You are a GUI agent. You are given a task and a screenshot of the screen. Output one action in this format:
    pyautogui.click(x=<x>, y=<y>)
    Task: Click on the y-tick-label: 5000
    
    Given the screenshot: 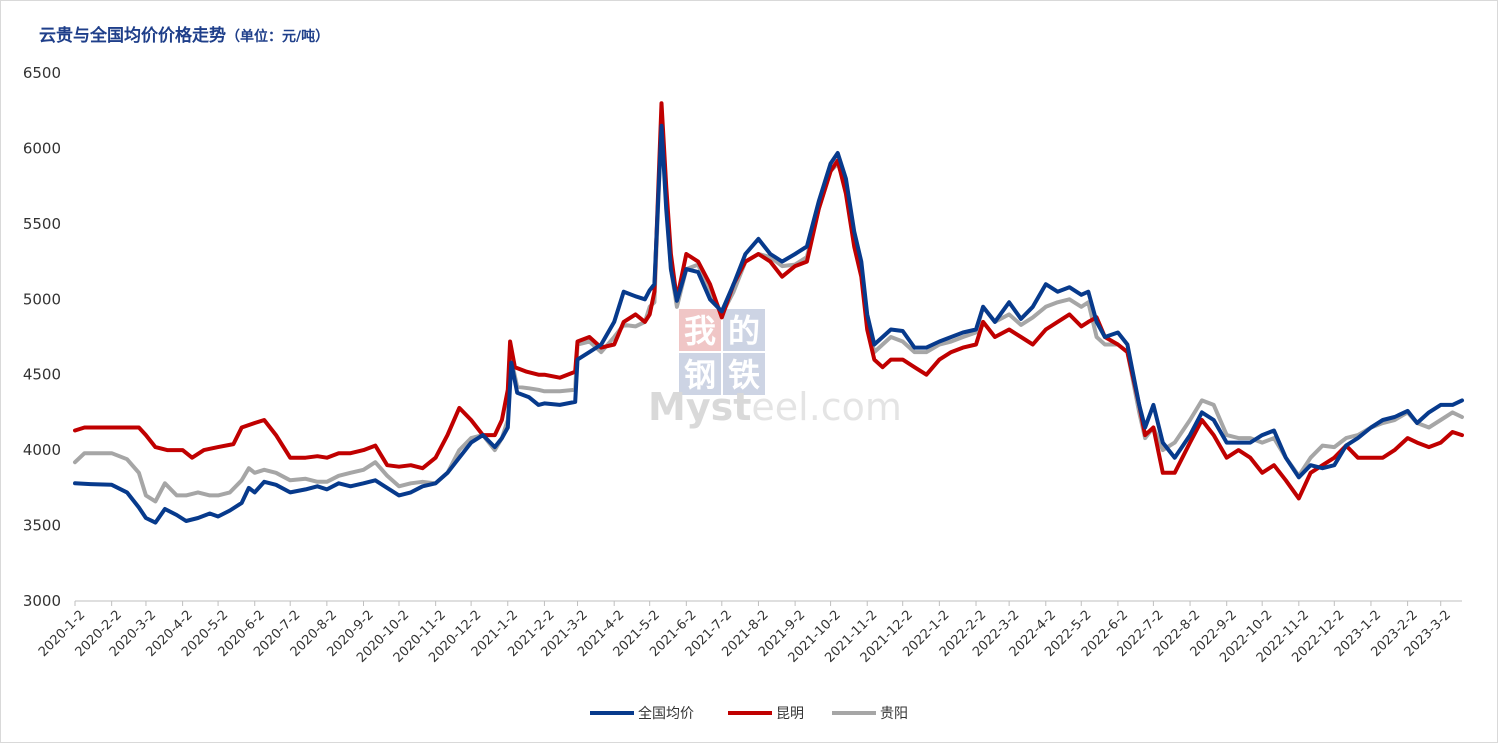 What is the action you would take?
    pyautogui.click(x=42, y=299)
    